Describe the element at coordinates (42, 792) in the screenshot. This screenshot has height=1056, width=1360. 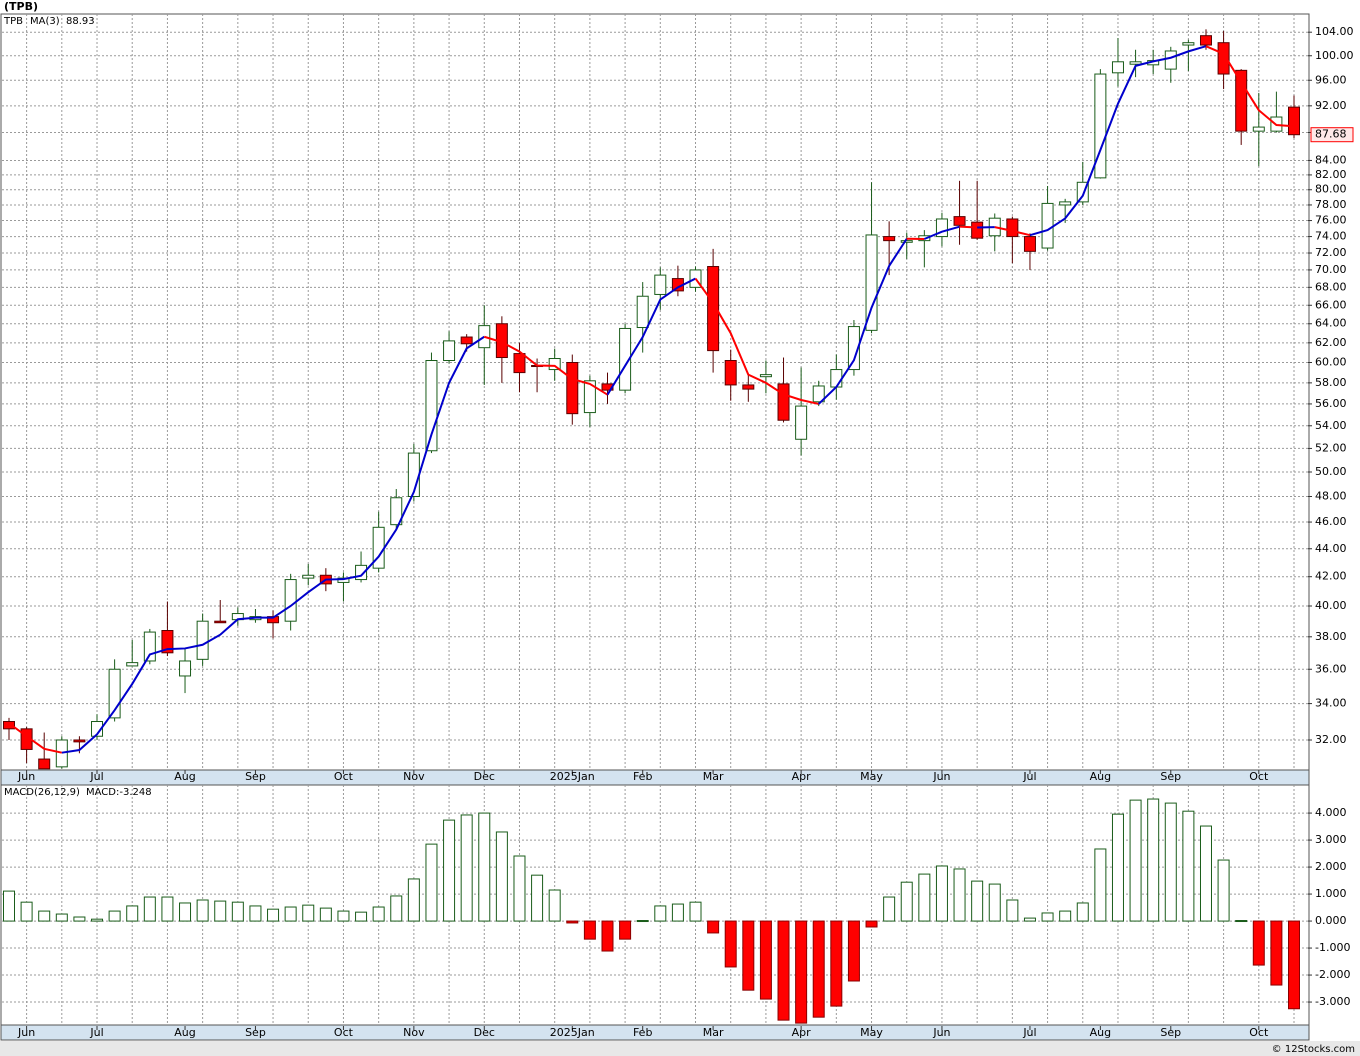
I see `macd-title: MACD(26,12,9)` at that location.